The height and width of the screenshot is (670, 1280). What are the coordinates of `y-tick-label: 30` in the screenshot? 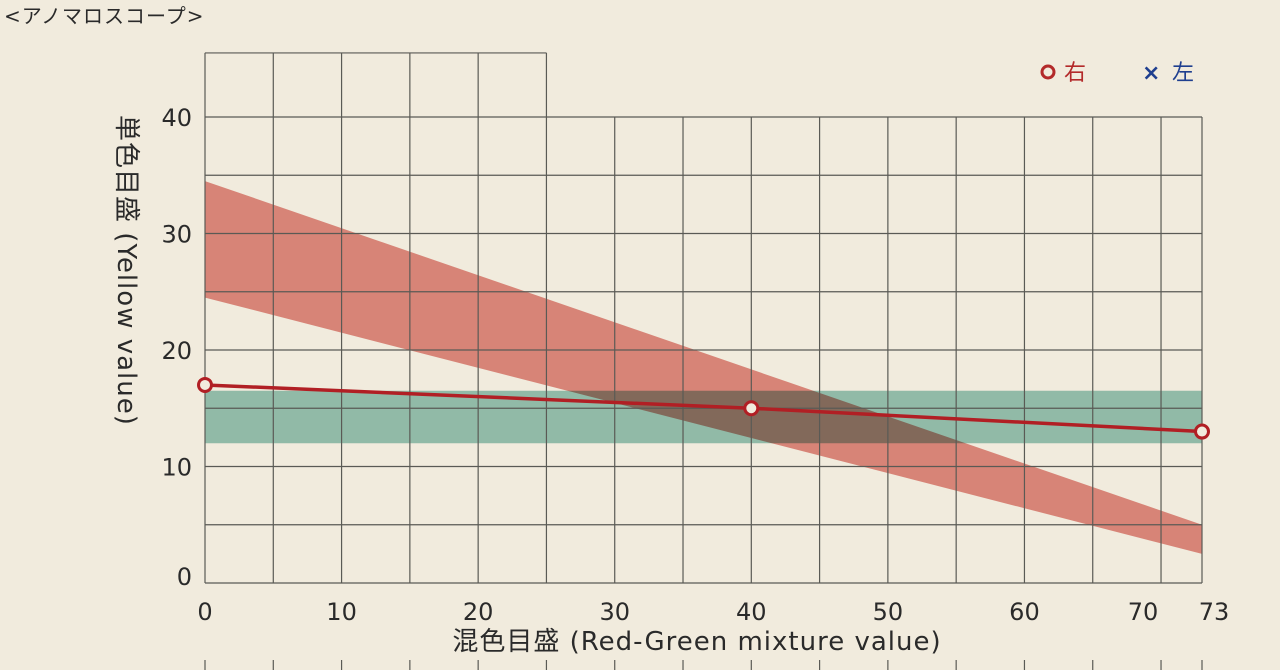 It's located at (176, 235).